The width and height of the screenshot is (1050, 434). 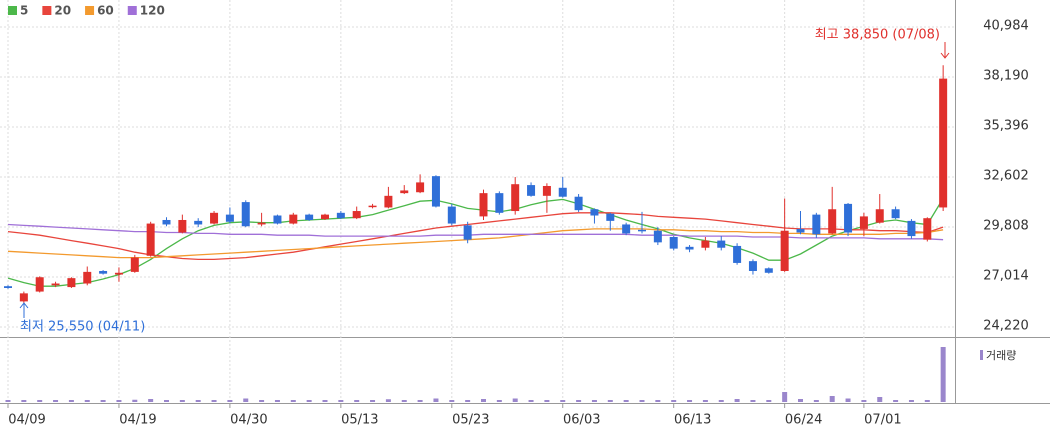 I want to click on x-tick-label: 04/09, so click(x=26, y=420).